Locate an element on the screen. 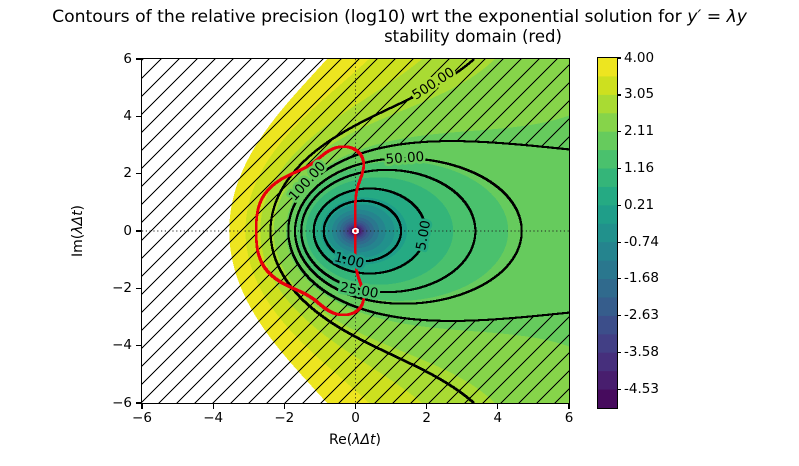  colorbar-tick-label: 2.11 is located at coordinates (639, 131).